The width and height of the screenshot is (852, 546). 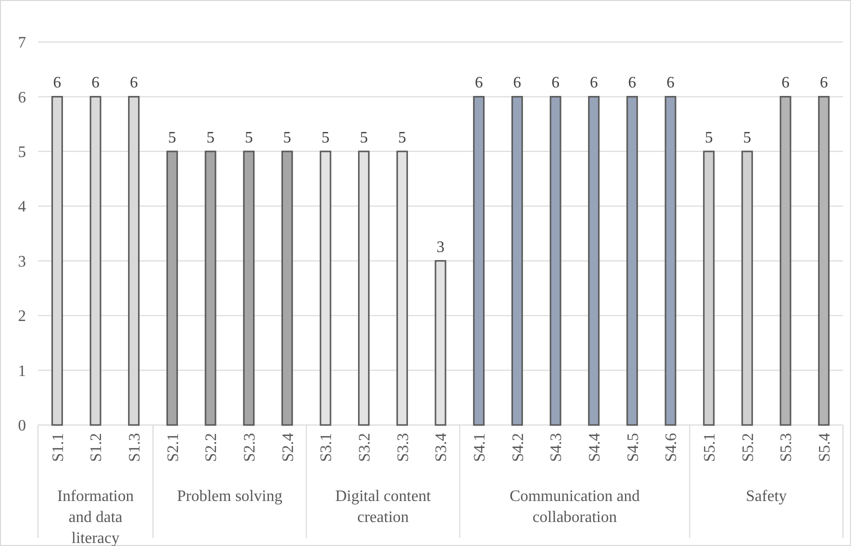 What do you see at coordinates (403, 447) in the screenshot?
I see `x-tick-label: S3.3` at bounding box center [403, 447].